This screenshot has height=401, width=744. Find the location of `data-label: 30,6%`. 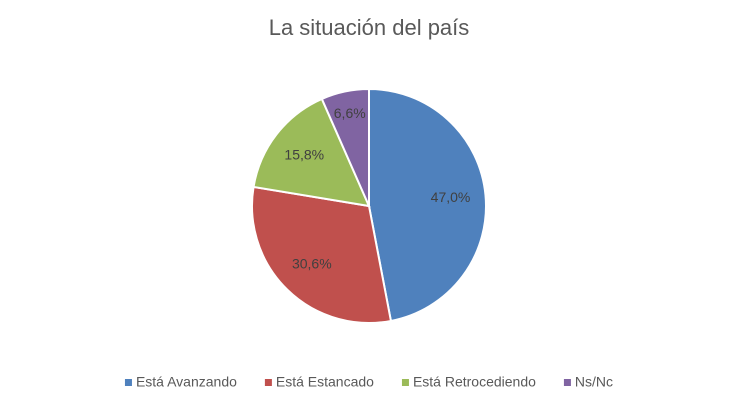

data-label: 30,6% is located at coordinates (312, 263).